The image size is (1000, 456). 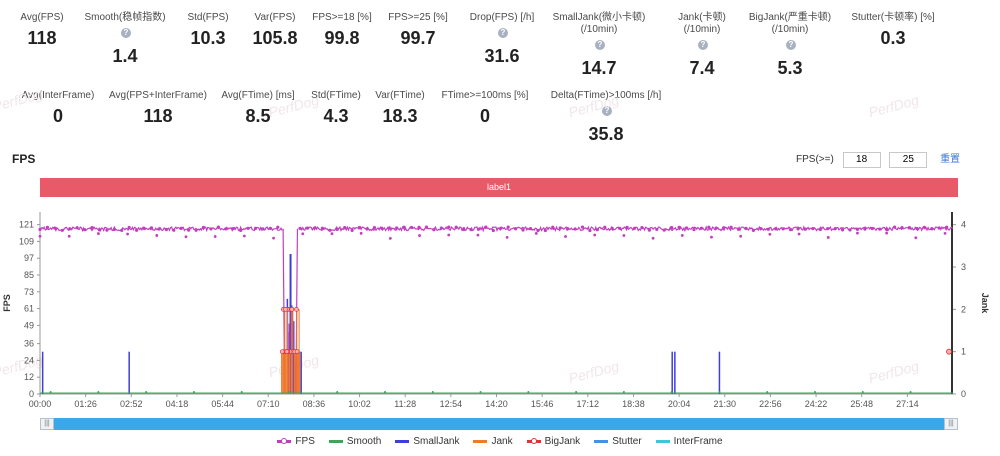 What do you see at coordinates (314, 404) in the screenshot?
I see `x-tick-label: 08:36` at bounding box center [314, 404].